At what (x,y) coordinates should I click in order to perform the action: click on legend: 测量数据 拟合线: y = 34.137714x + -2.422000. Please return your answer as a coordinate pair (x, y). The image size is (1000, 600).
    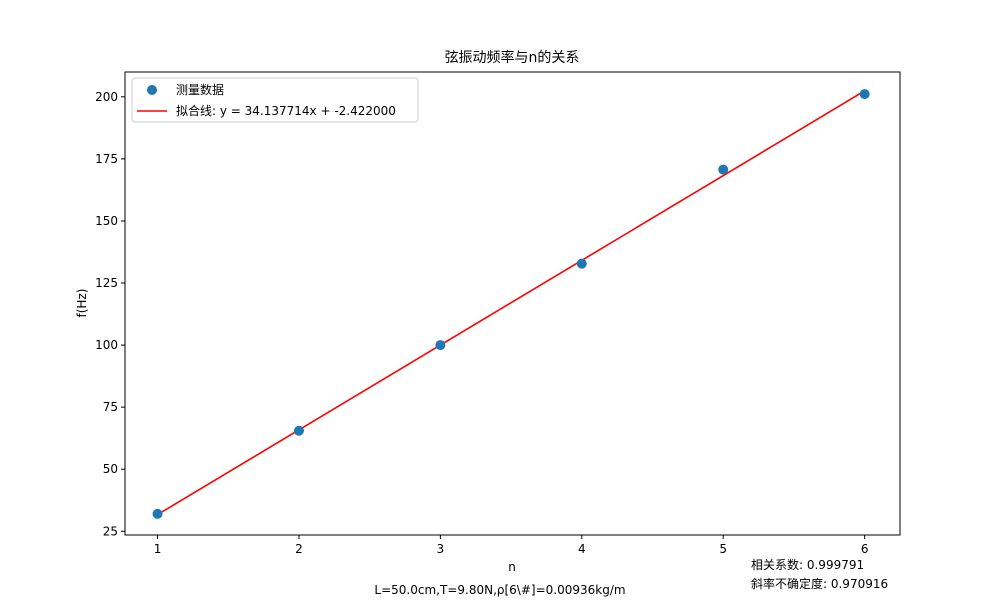
    Looking at the image, I should click on (275, 100).